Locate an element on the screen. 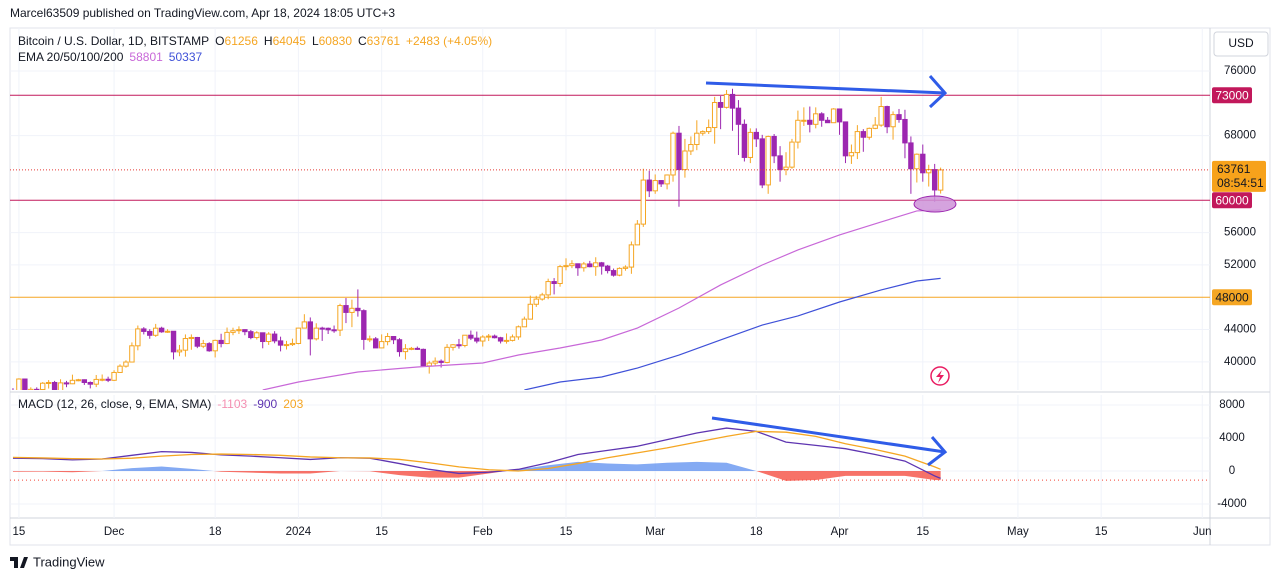  macd-trend-arrow is located at coordinates (828, 435).